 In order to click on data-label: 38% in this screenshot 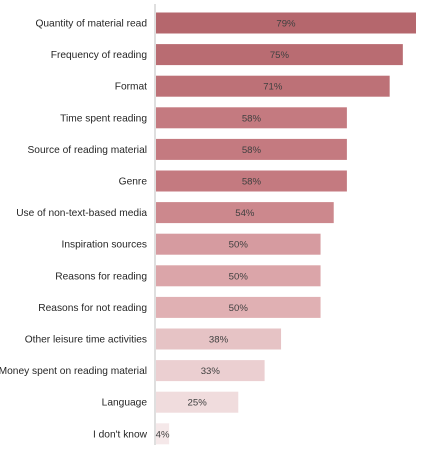, I will do `click(219, 340)`.